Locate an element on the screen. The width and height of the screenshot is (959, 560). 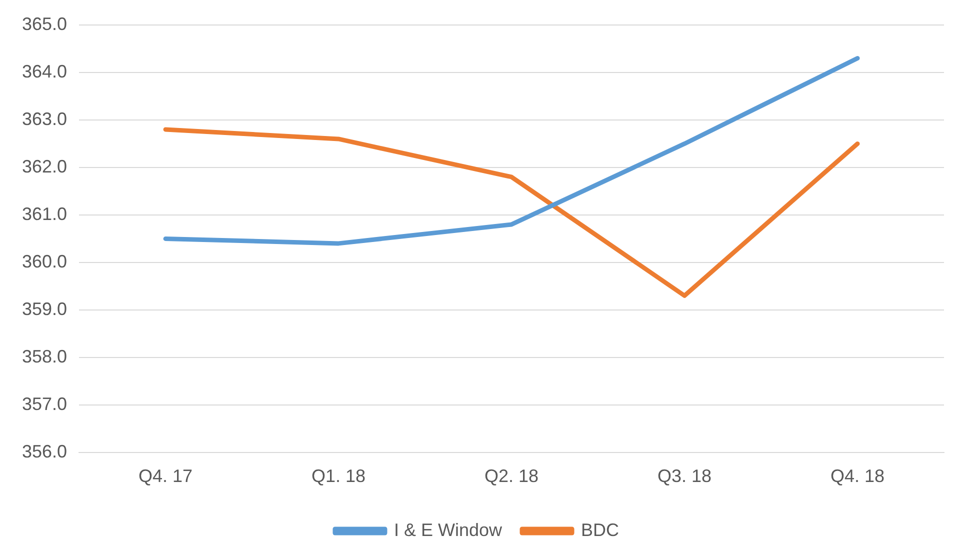
x-tick-label: Q4. 18 is located at coordinates (857, 476).